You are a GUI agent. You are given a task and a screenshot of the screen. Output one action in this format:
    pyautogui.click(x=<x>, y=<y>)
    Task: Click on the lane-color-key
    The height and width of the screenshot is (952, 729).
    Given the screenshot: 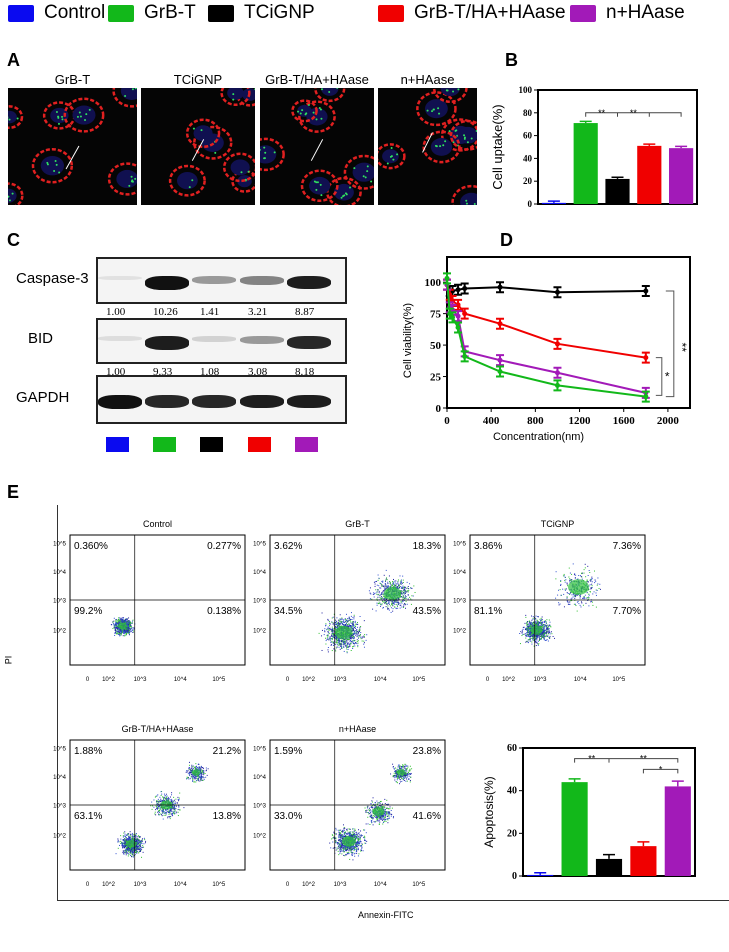 What is the action you would take?
    pyautogui.click(x=259, y=444)
    